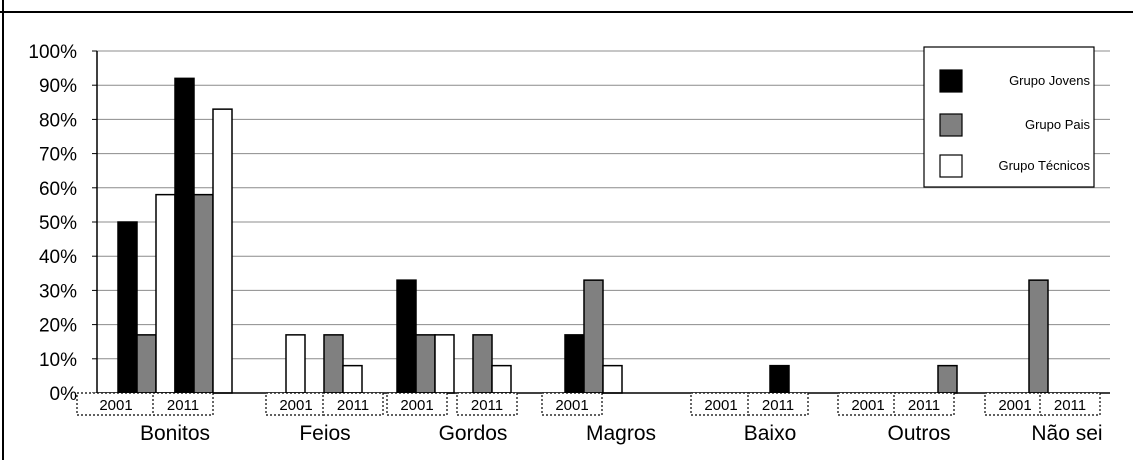 This screenshot has height=460, width=1133. Describe the element at coordinates (58, 291) in the screenshot. I see `y-tick-label: 30%` at that location.